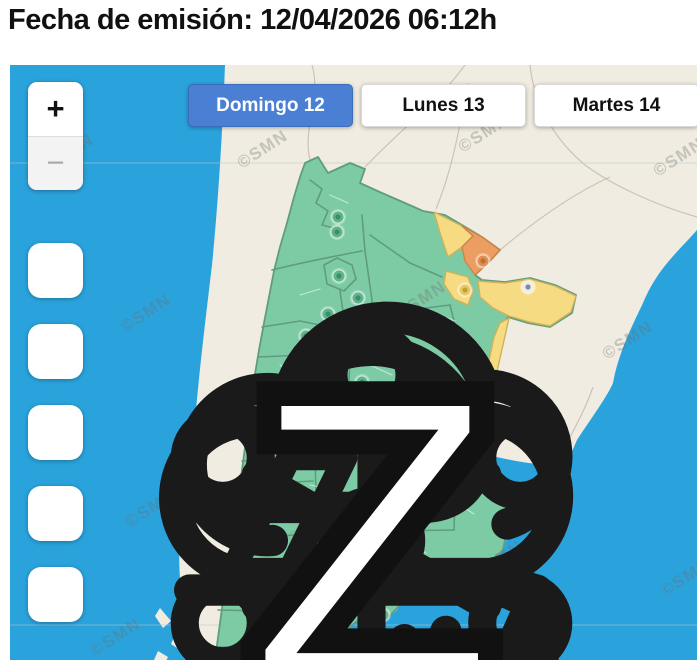 Image resolution: width=697 pixels, height=660 pixels. I want to click on page-title: Fecha de emisión: 12/04/2026 06:12h, so click(252, 20).